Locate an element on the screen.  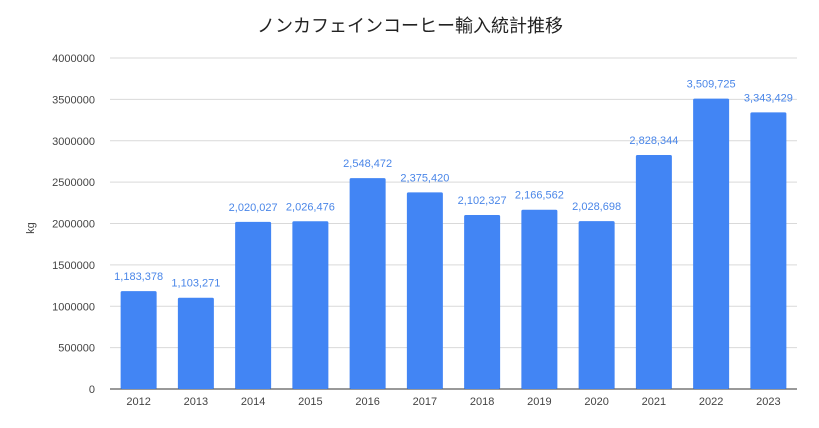
x-tick-label: 2015 is located at coordinates (310, 402).